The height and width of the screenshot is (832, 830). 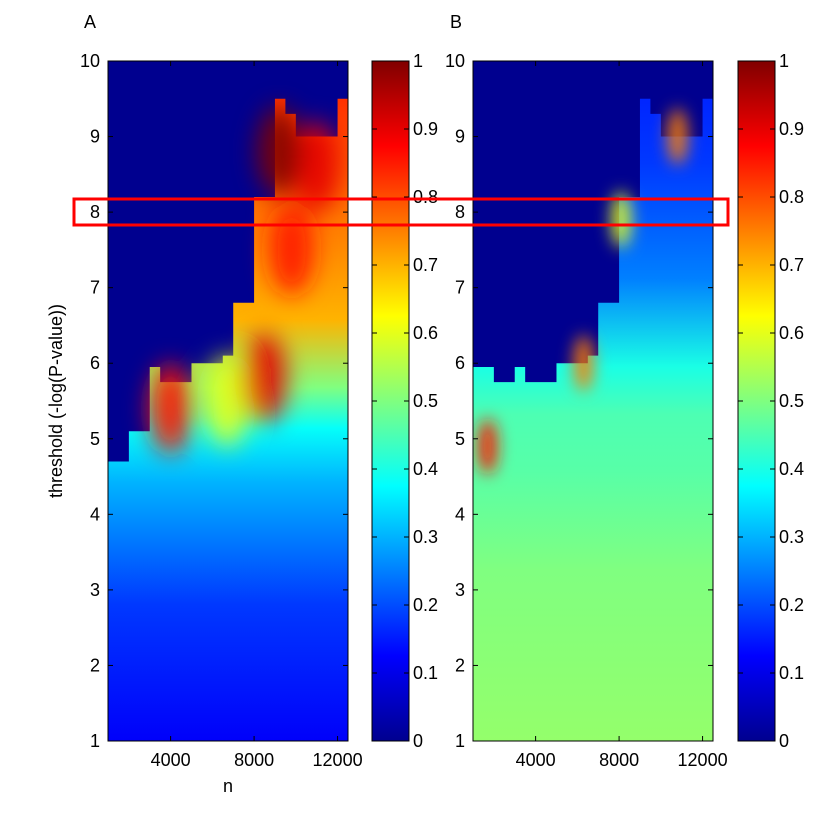 I want to click on colorbar-b-ticks: 0 0.1 0.2 0.3 0.4 0.5 0.6 0.7 0.8 0.9 1, so click(x=771, y=401).